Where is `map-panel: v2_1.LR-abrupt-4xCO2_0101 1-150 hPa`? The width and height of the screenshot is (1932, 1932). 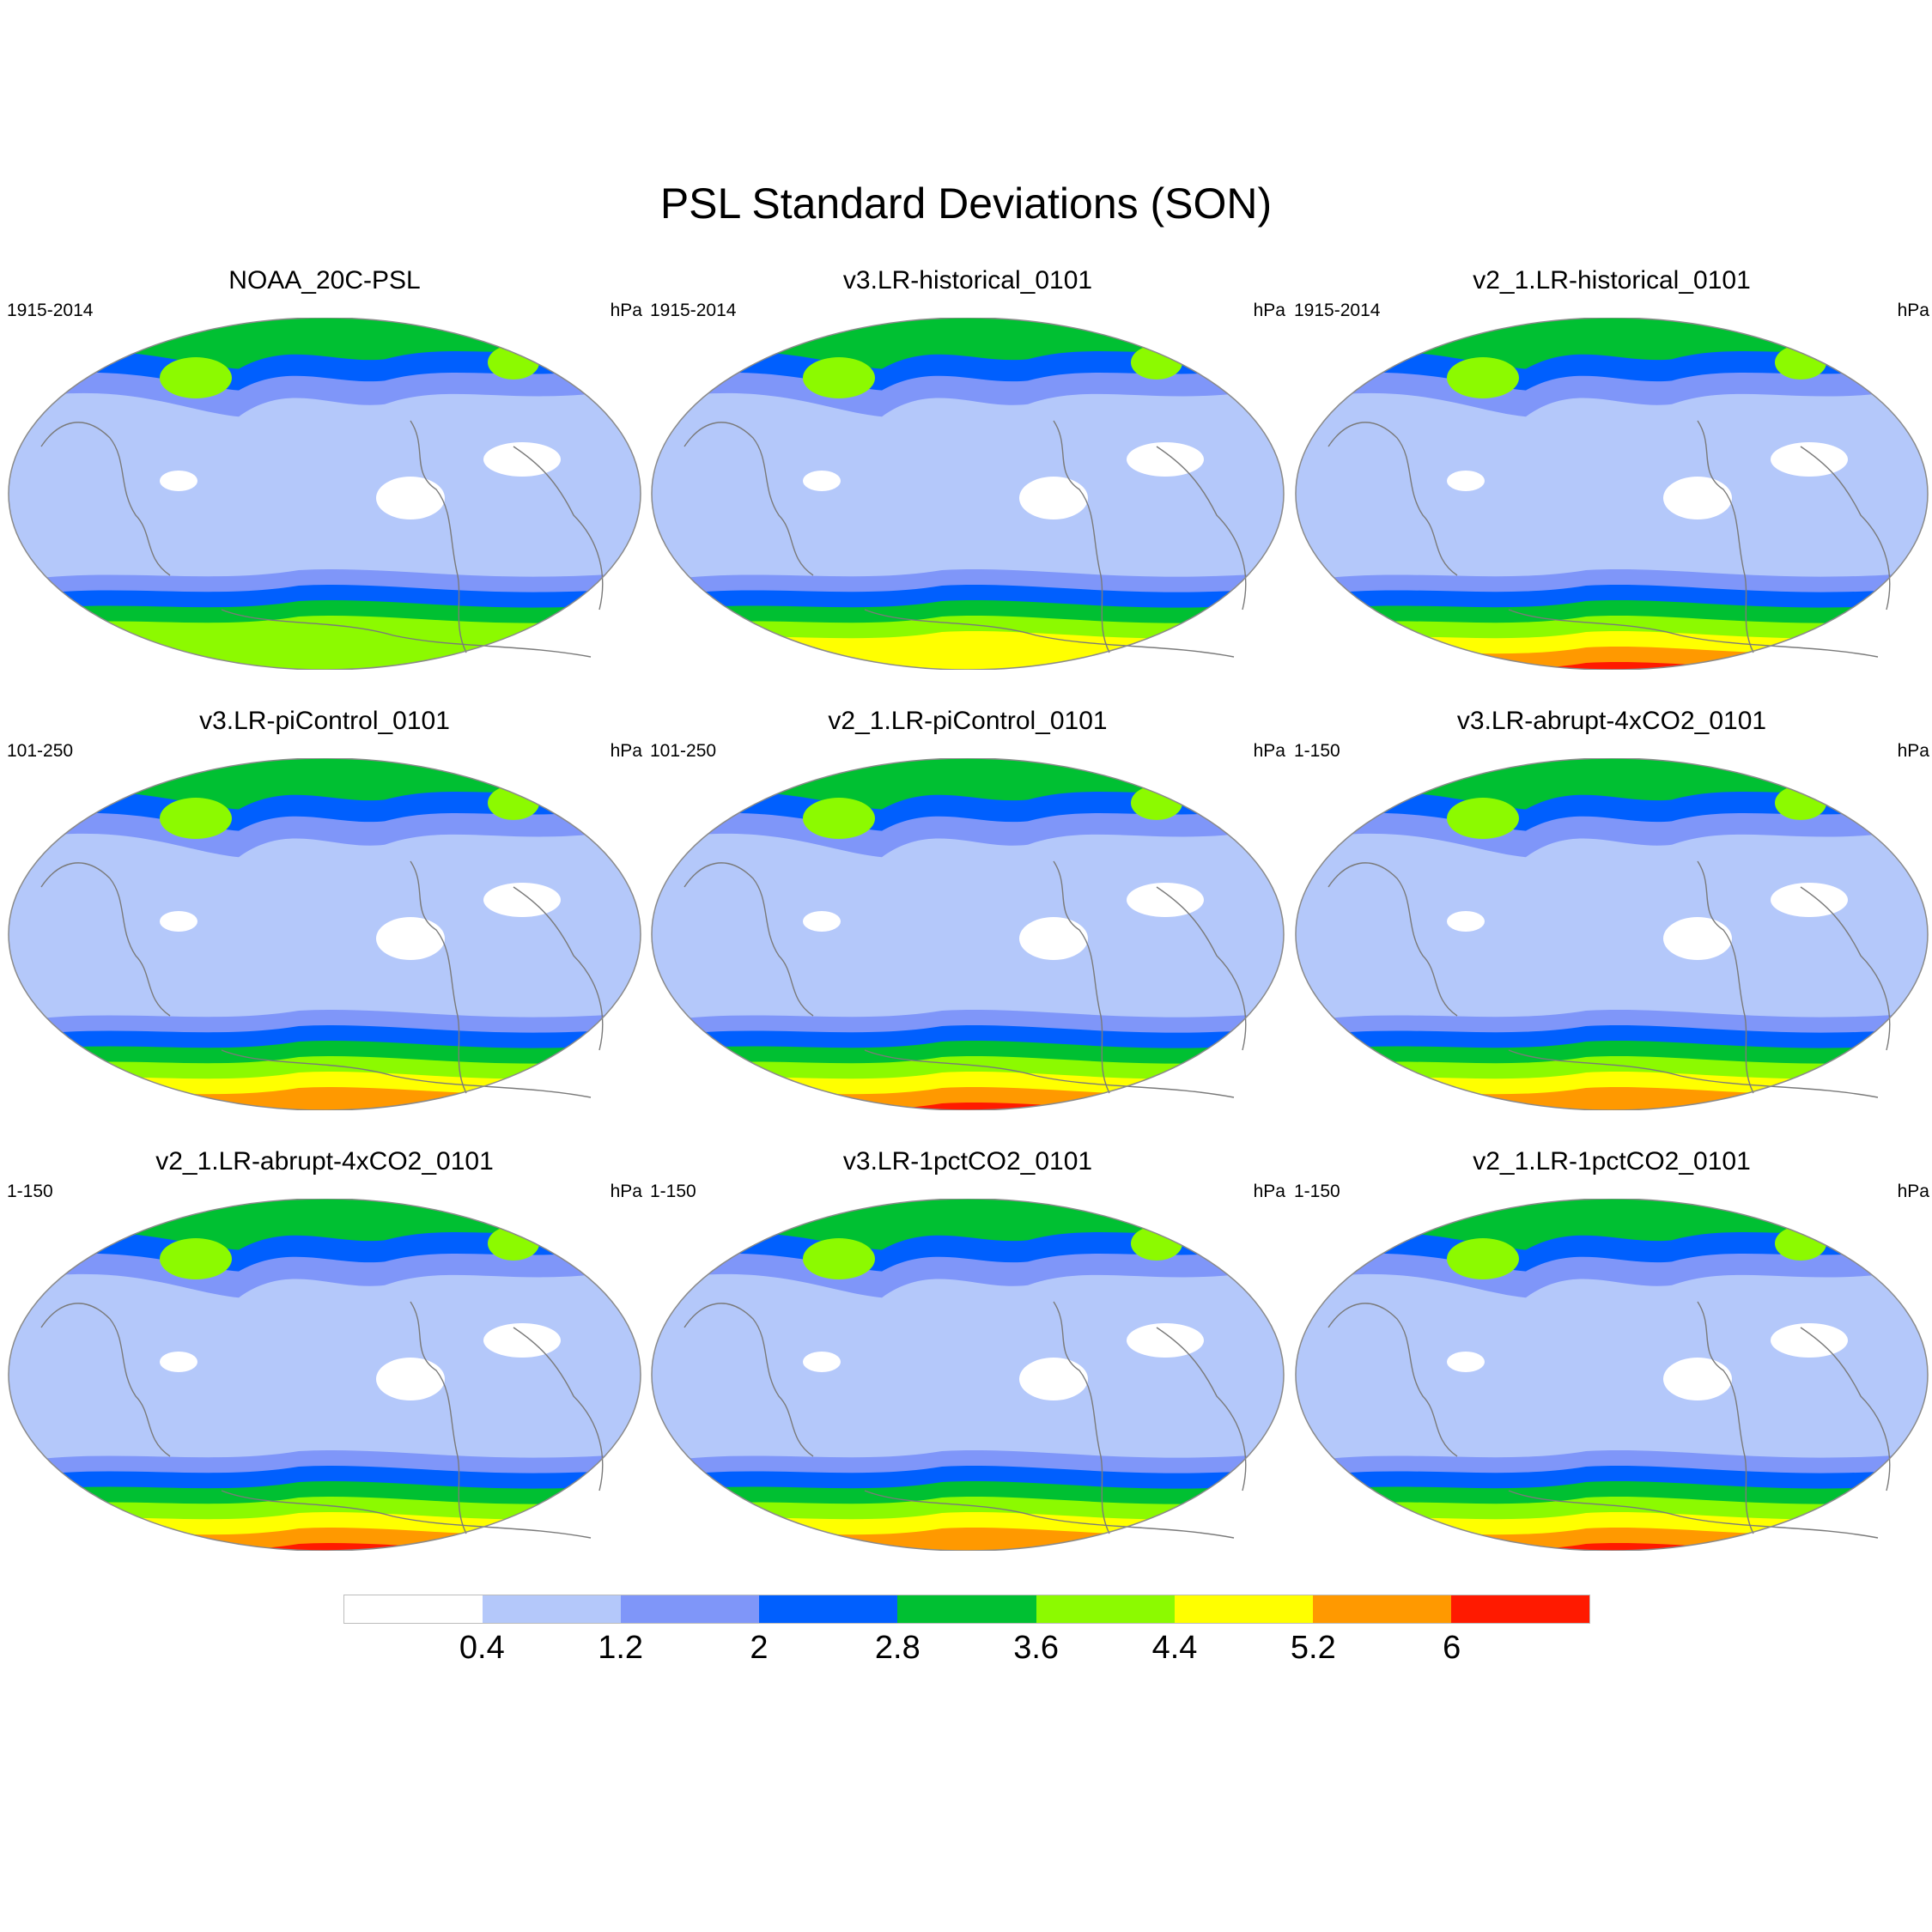 map-panel: v2_1.LR-abrupt-4xCO2_0101 1-150 hPa is located at coordinates (324, 1349).